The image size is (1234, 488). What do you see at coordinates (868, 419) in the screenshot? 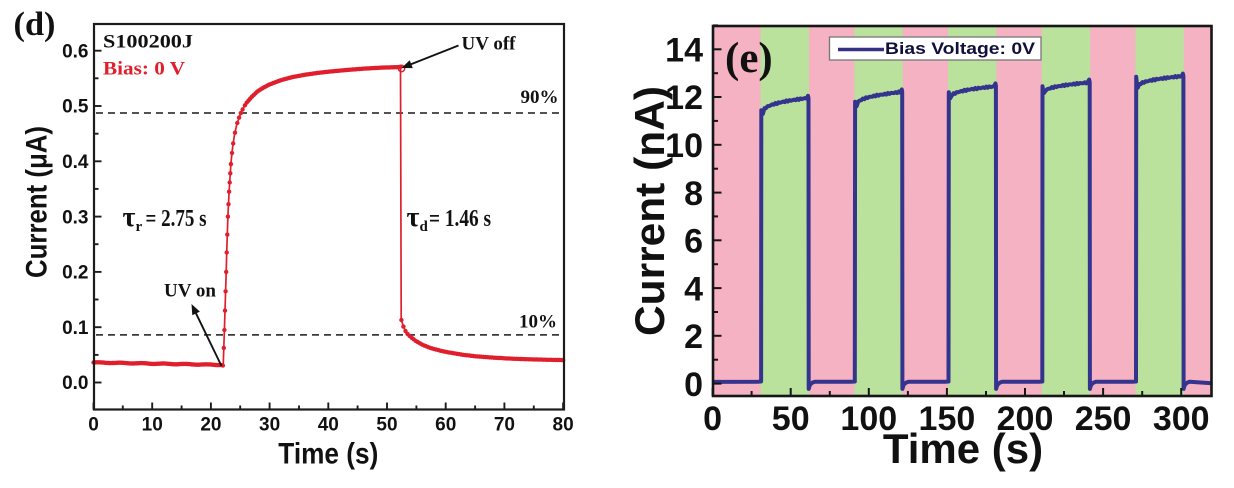
I see `svg-text: 100` at bounding box center [868, 419].